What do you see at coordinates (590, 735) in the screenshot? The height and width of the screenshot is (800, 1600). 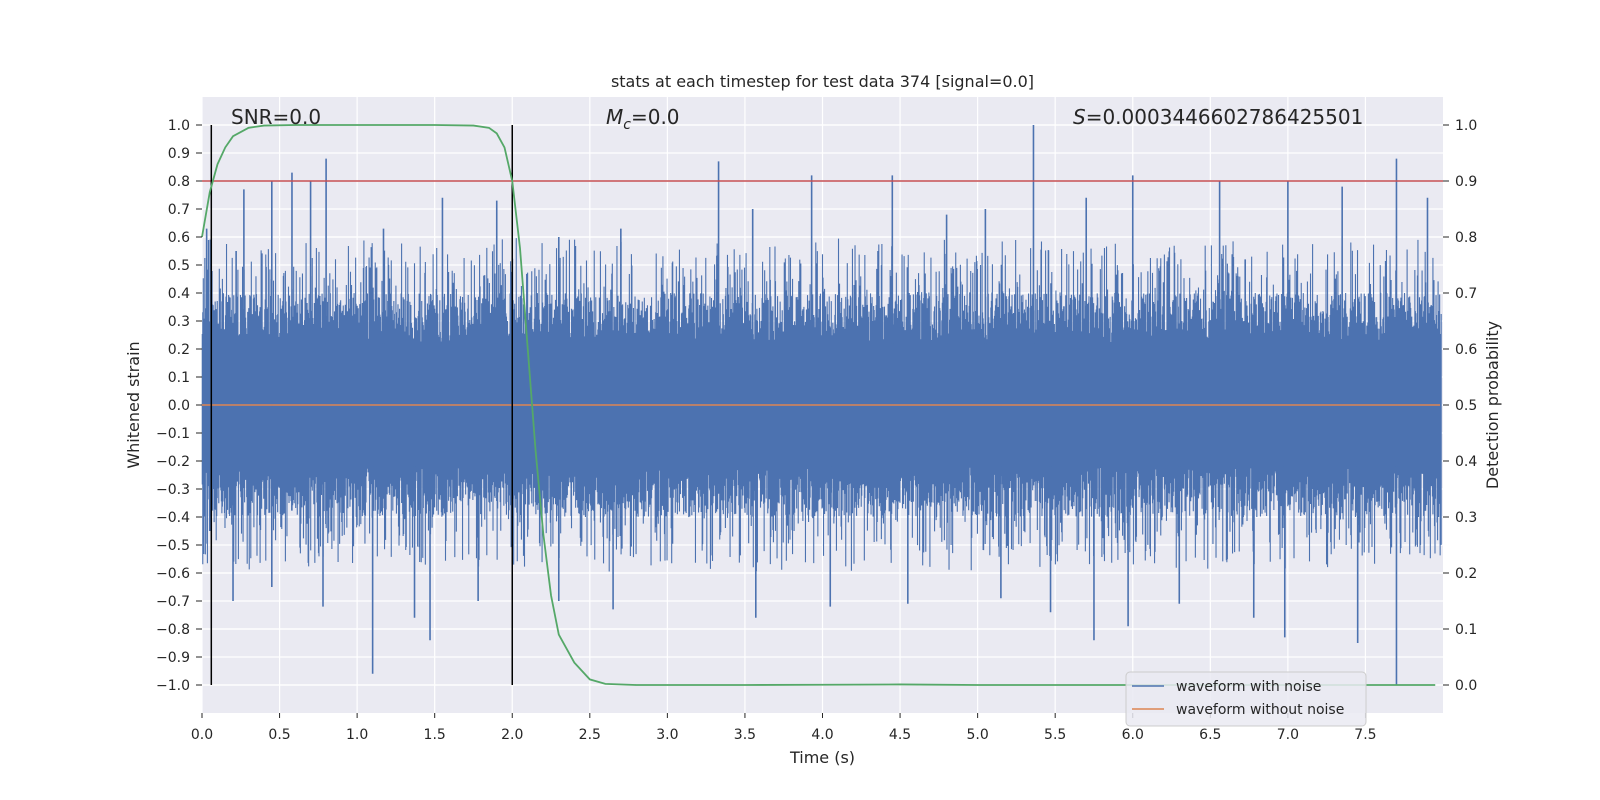 I see `x-tick-label: 2.5` at bounding box center [590, 735].